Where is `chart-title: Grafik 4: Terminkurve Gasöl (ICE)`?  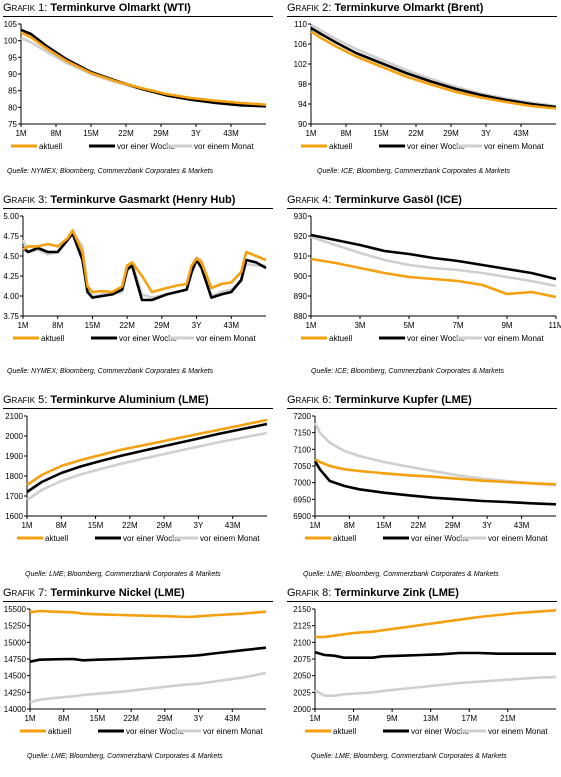
chart-title: Grafik 4: Terminkurve Gasöl (ICE) is located at coordinates (374, 200).